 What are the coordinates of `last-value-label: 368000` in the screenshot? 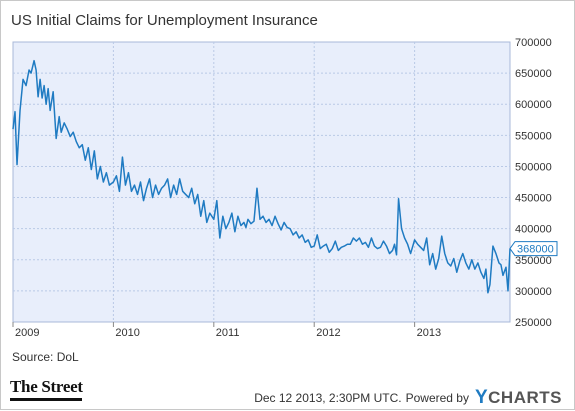 It's located at (535, 250).